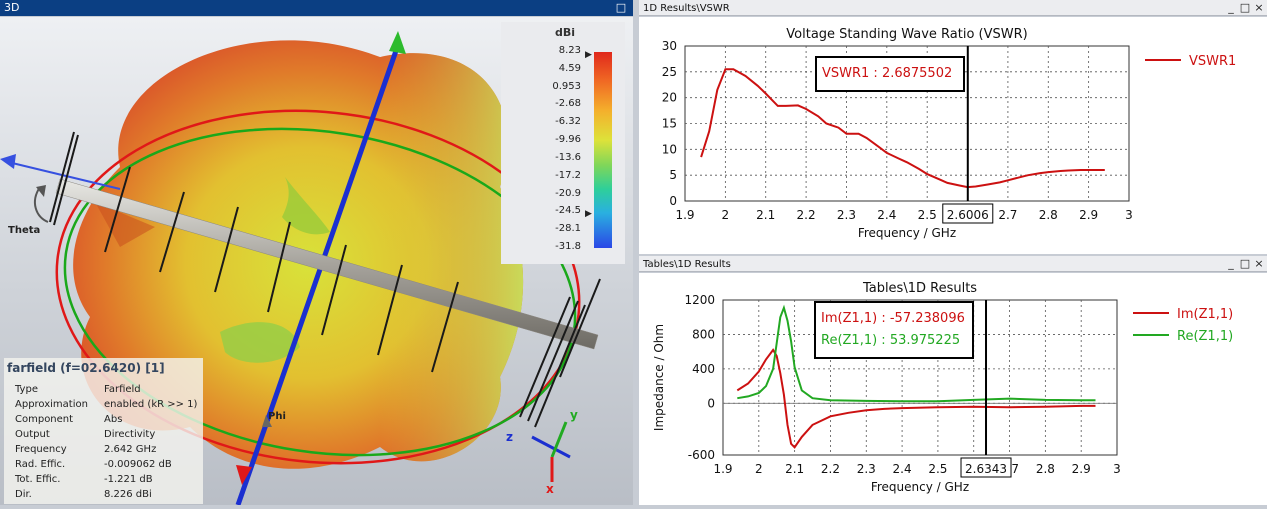 The image size is (1267, 509). I want to click on window-restore-button-3d: □, so click(621, 7).